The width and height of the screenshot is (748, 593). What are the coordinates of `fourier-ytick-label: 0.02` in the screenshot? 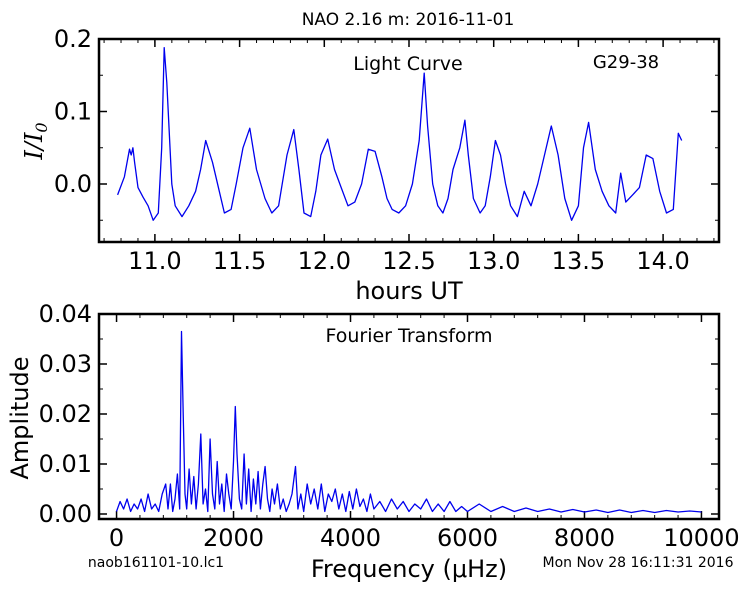 It's located at (65, 414).